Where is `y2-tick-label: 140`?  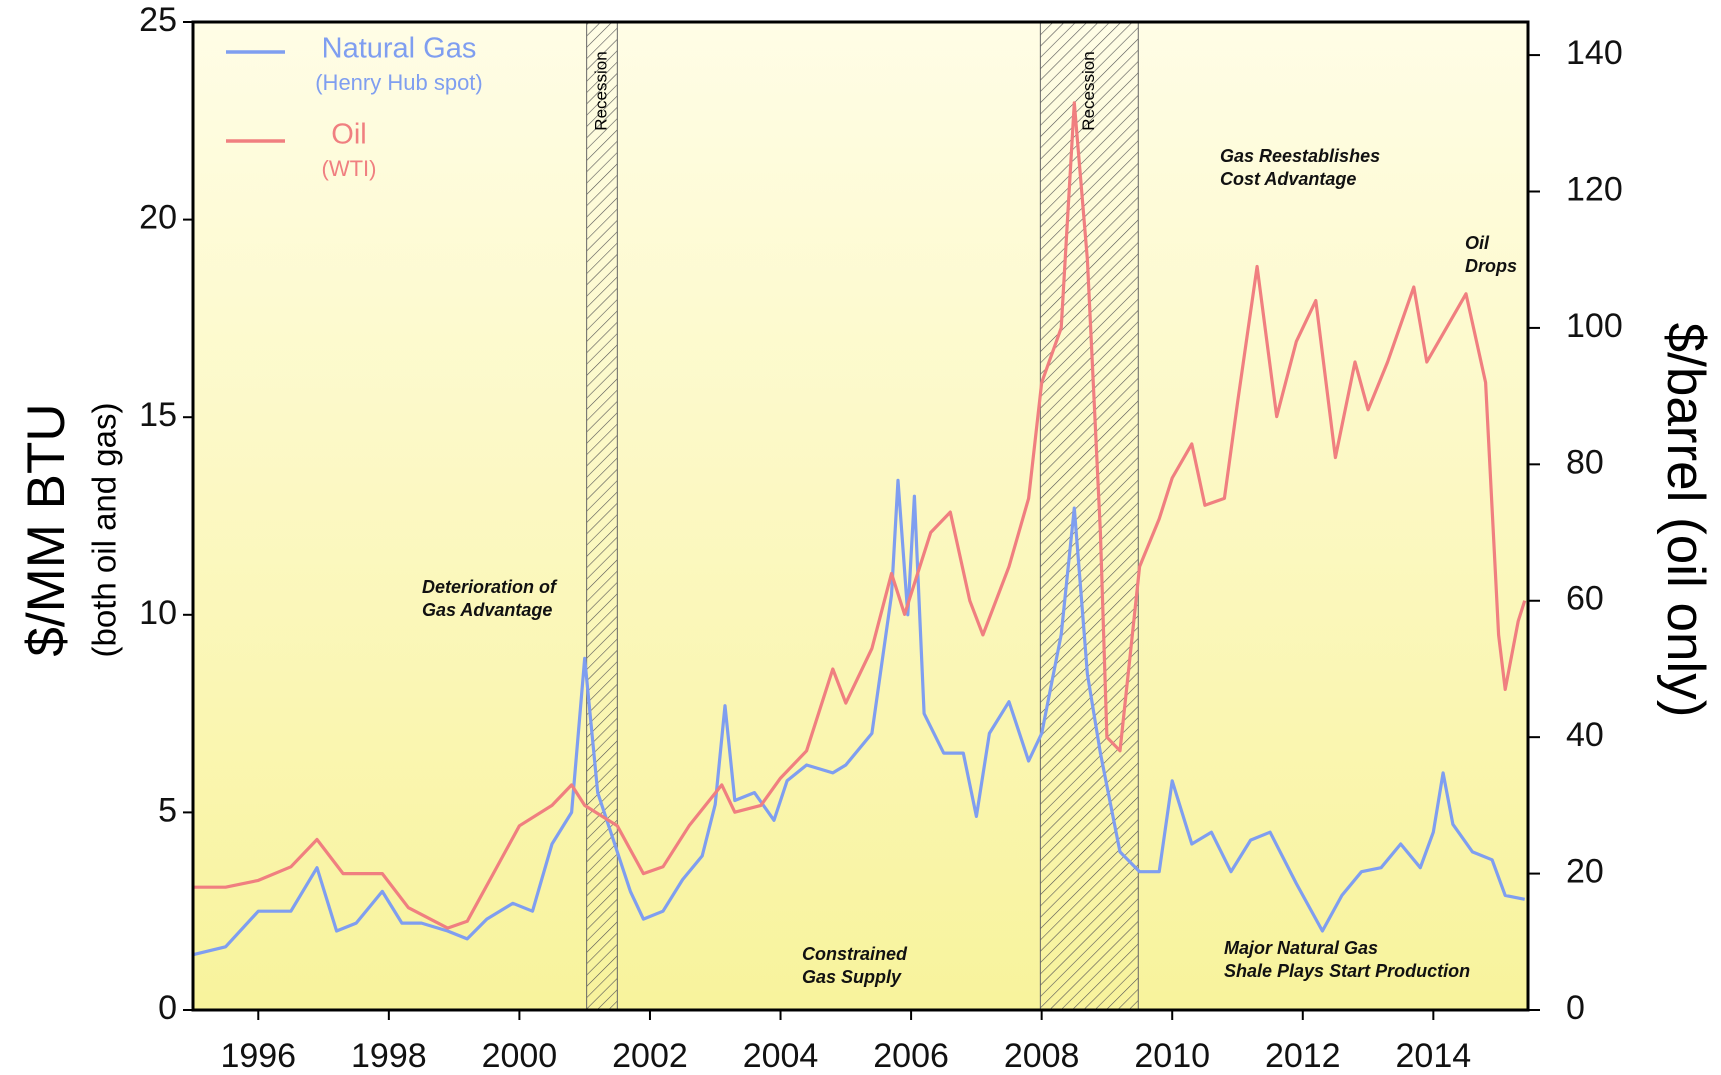 y2-tick-label: 140 is located at coordinates (1594, 53).